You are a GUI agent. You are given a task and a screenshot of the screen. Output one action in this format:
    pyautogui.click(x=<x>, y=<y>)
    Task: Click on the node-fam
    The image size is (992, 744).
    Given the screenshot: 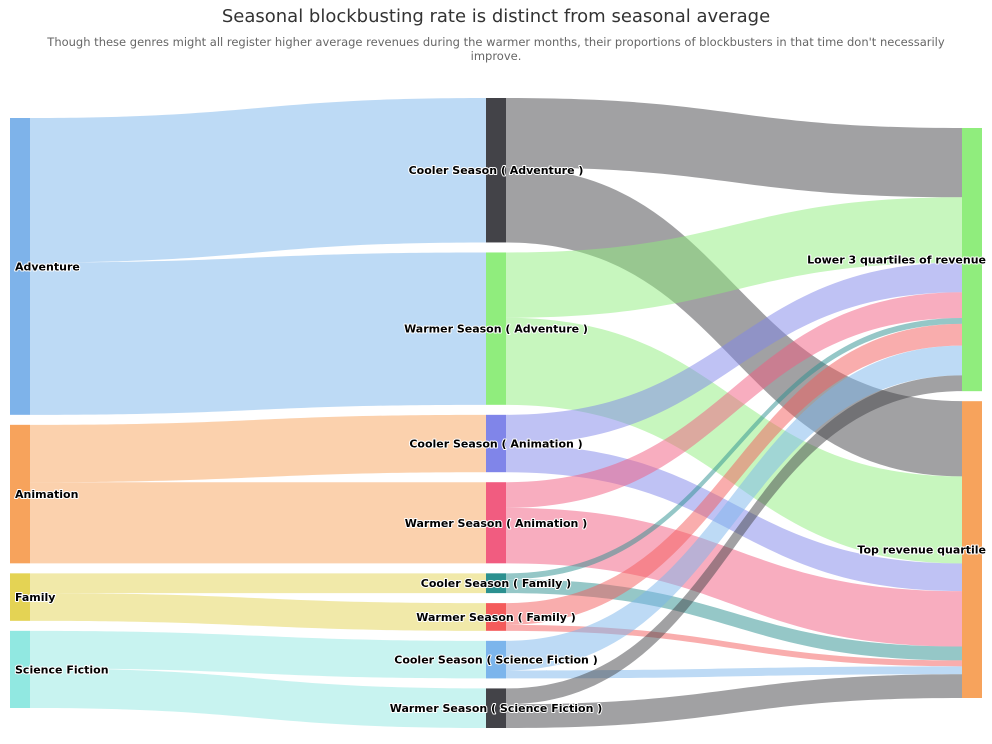 What is the action you would take?
    pyautogui.click(x=20, y=597)
    